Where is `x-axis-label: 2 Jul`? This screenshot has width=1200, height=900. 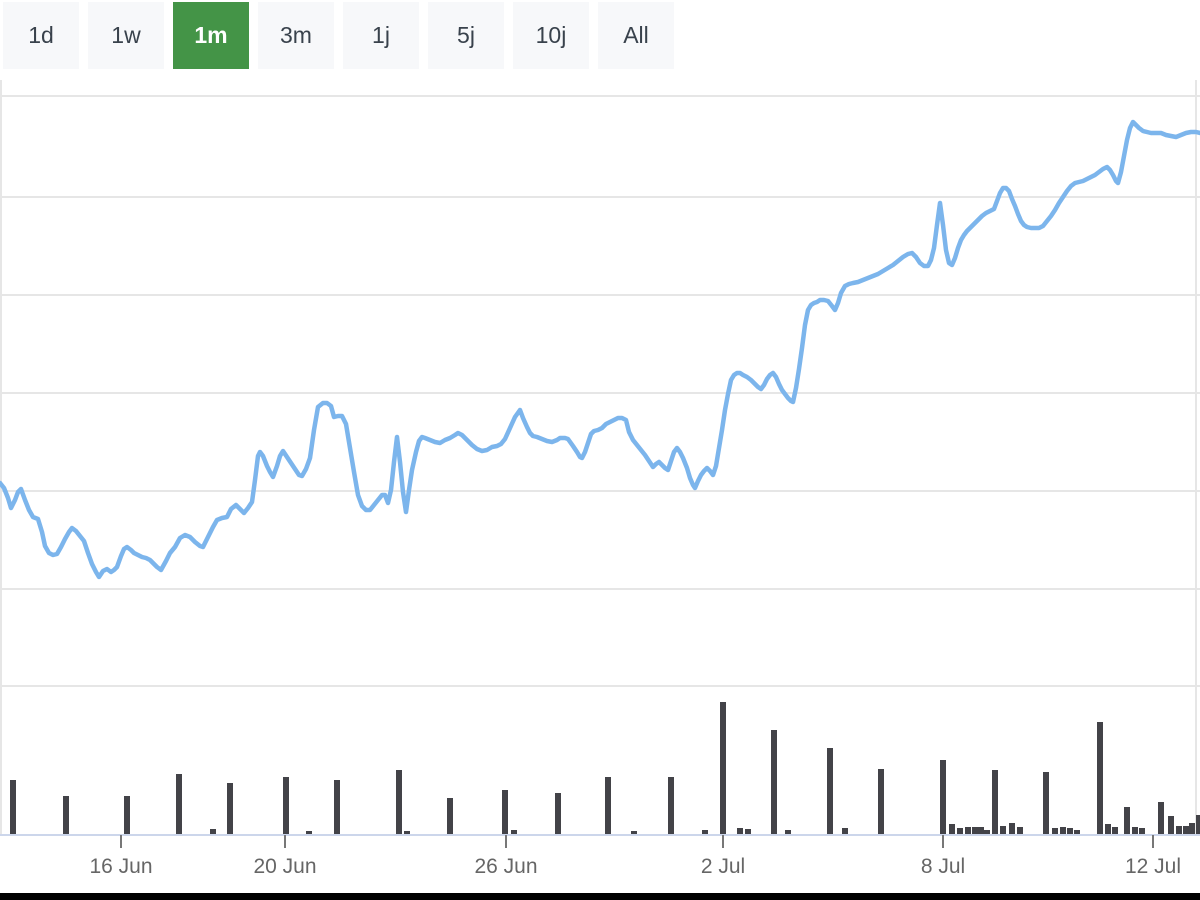
x-axis-label: 2 Jul is located at coordinates (723, 866).